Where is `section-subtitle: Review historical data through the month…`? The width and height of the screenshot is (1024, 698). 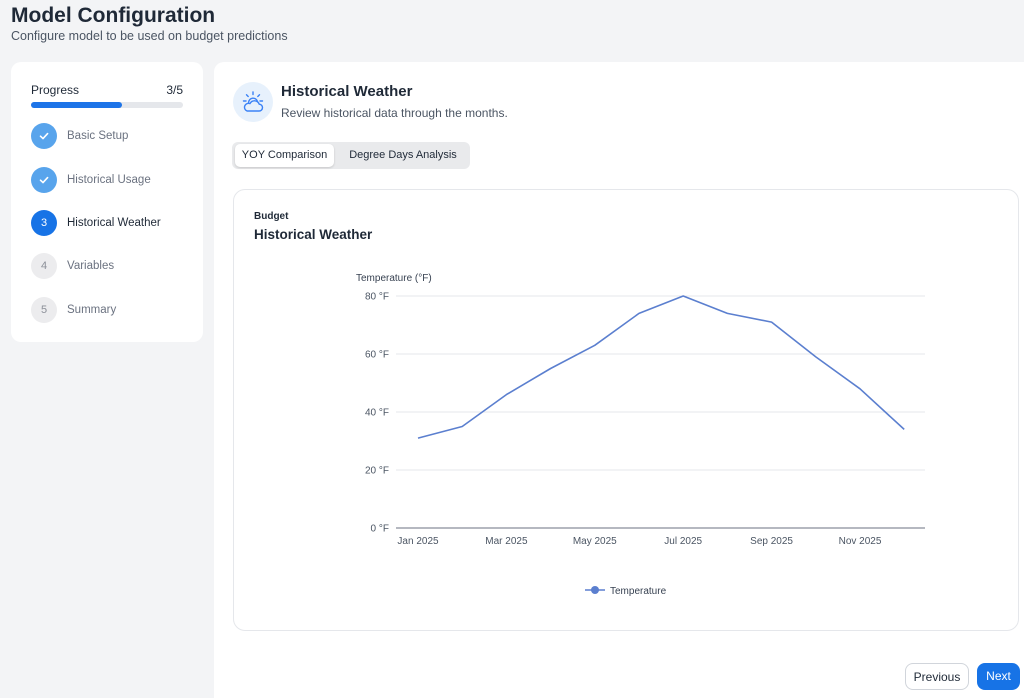 section-subtitle: Review historical data through the month… is located at coordinates (394, 113).